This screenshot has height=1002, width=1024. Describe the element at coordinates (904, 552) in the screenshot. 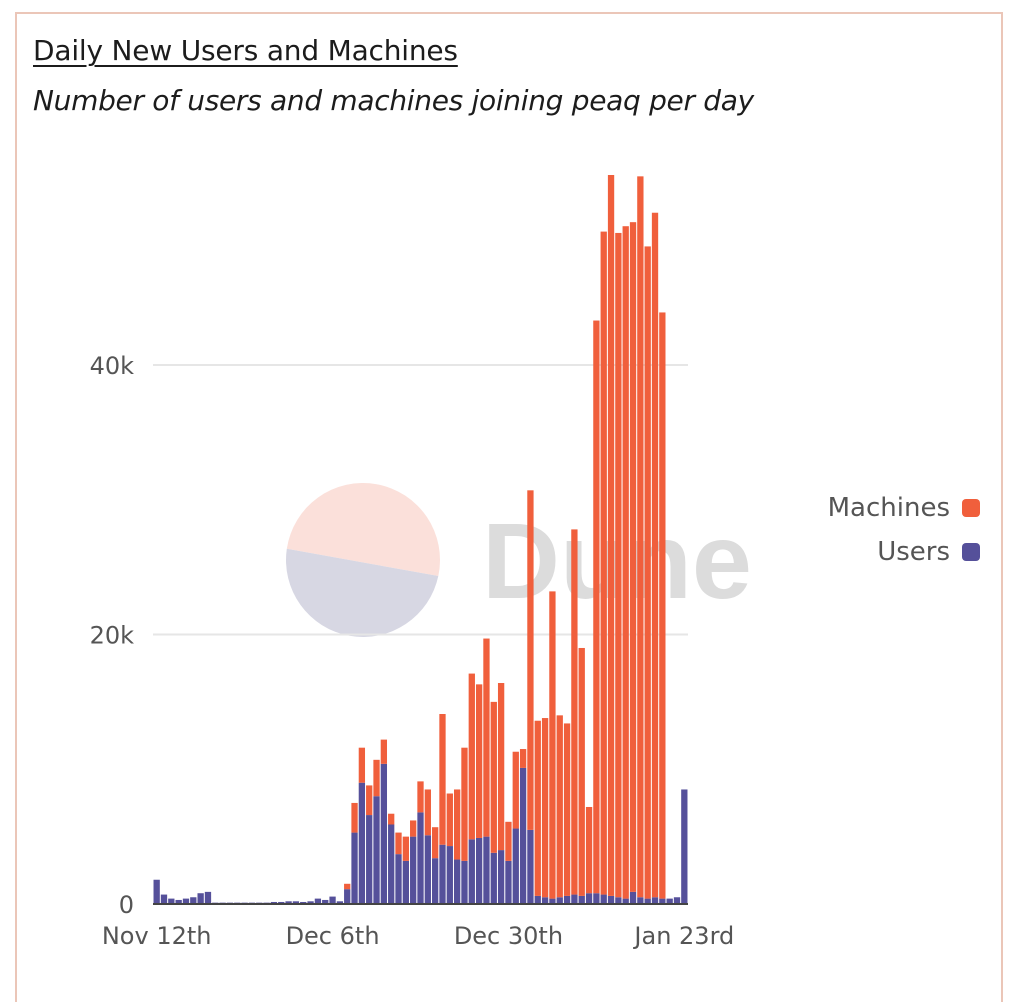

I see `legend-item-users: Users` at that location.